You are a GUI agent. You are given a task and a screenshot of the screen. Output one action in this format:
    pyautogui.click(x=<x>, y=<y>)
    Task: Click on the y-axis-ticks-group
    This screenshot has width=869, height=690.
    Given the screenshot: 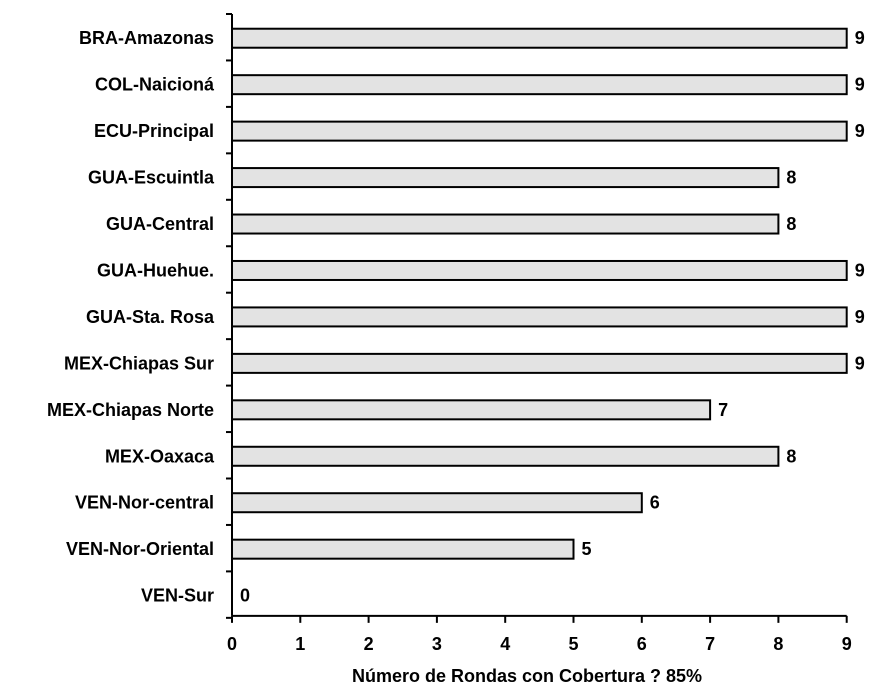 What is the action you would take?
    pyautogui.click(x=229, y=316)
    